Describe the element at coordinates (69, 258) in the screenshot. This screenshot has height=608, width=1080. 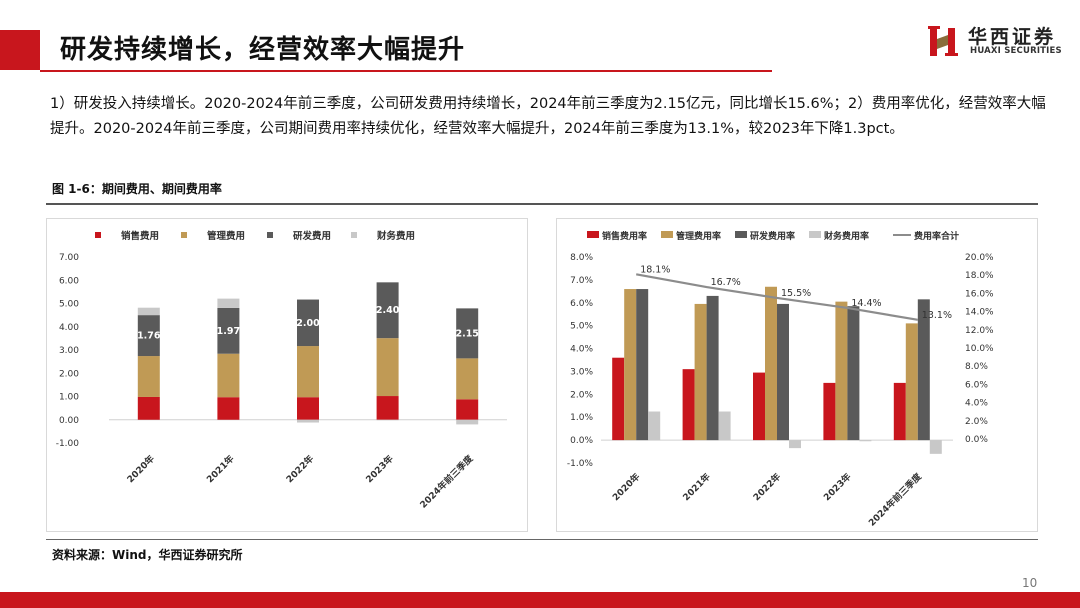
I see `y-tick-label: 7.00` at that location.